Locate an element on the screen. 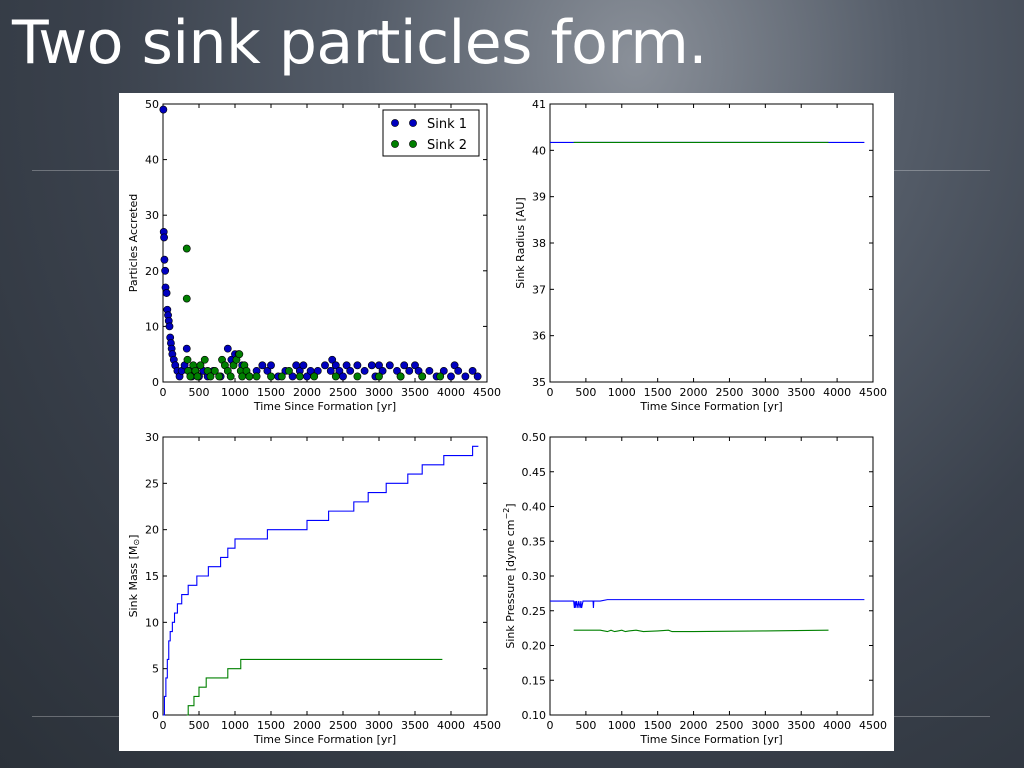  y-axis-label-close: ] is located at coordinates (133, 537).